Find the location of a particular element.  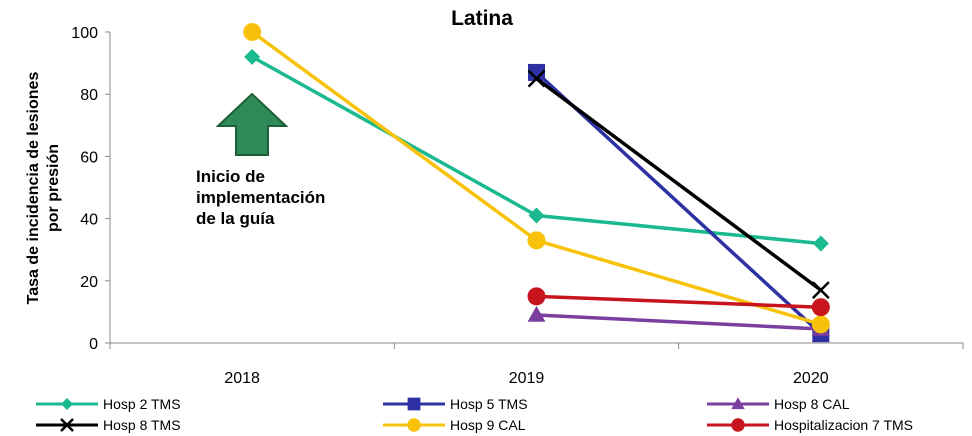

y-axis-label-line: Tasa de incidencia de lesiones is located at coordinates (33, 188).